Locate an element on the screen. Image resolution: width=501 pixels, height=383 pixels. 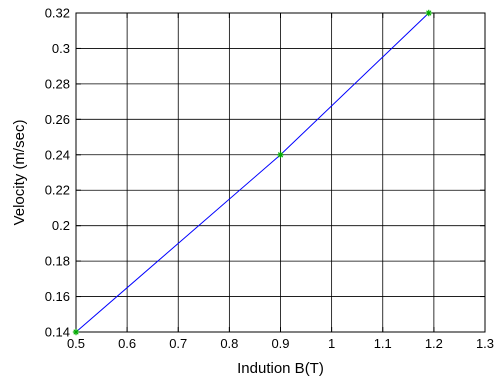
y-axis-label: Velocity (m/sec) is located at coordinates (19, 173).